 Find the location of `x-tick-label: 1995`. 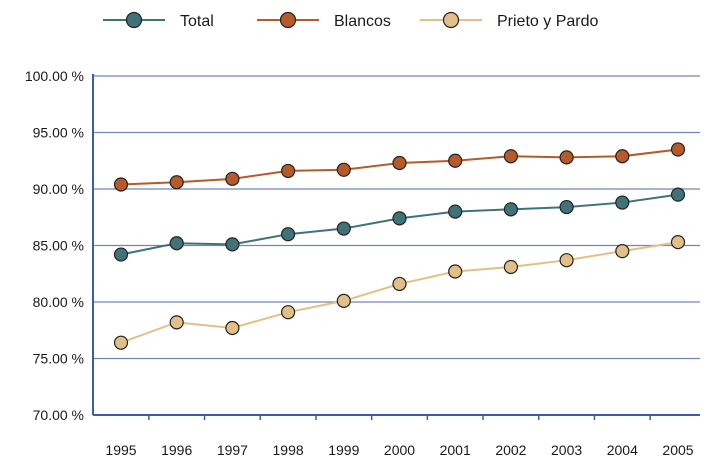

x-tick-label: 1995 is located at coordinates (120, 450).